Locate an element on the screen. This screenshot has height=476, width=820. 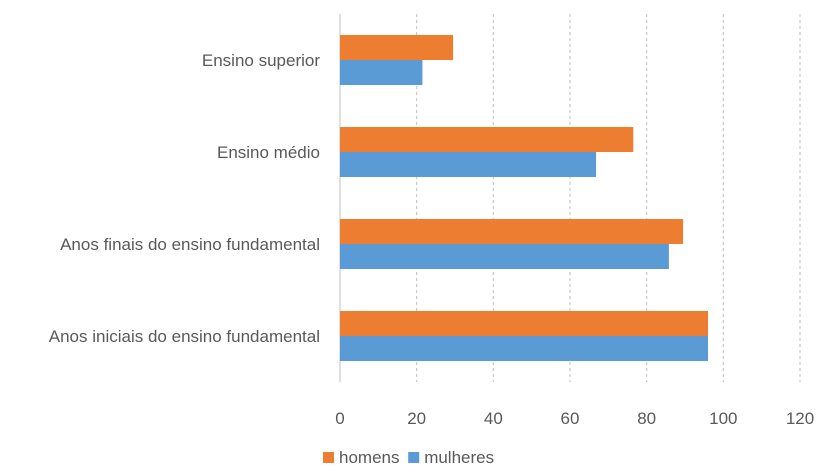
category-label-0: Ensino superior is located at coordinates (261, 60).